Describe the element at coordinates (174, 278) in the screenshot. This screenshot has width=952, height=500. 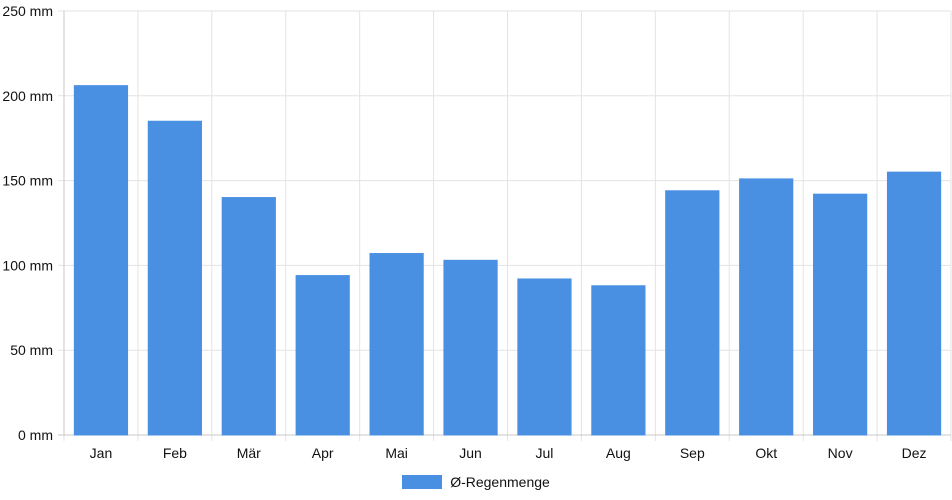
I see `bar-feb` at that location.